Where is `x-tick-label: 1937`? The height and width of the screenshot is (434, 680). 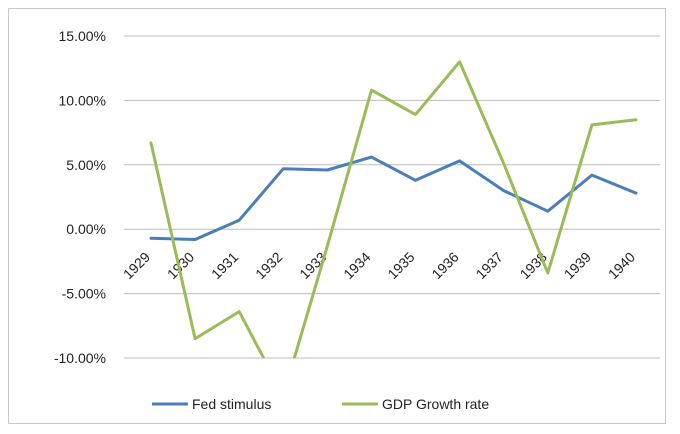
x-tick-label: 1937 is located at coordinates (489, 265).